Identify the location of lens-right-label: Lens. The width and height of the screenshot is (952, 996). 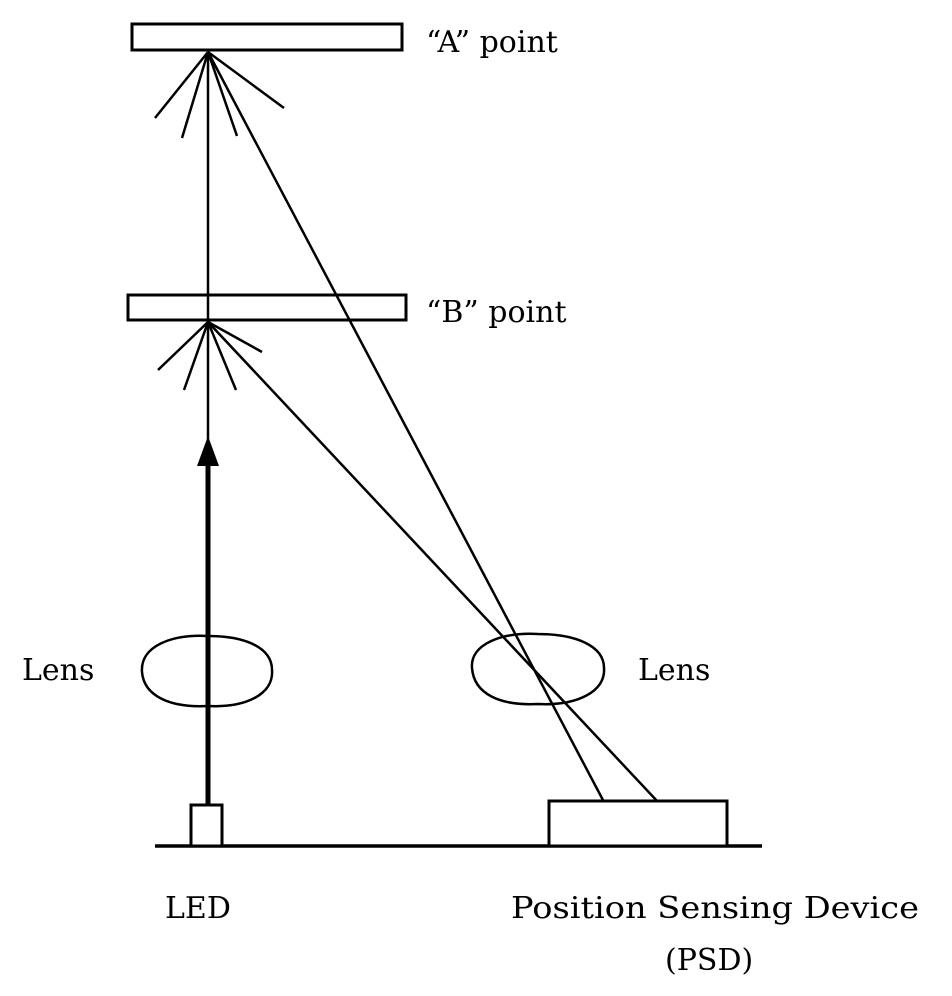
(674, 670).